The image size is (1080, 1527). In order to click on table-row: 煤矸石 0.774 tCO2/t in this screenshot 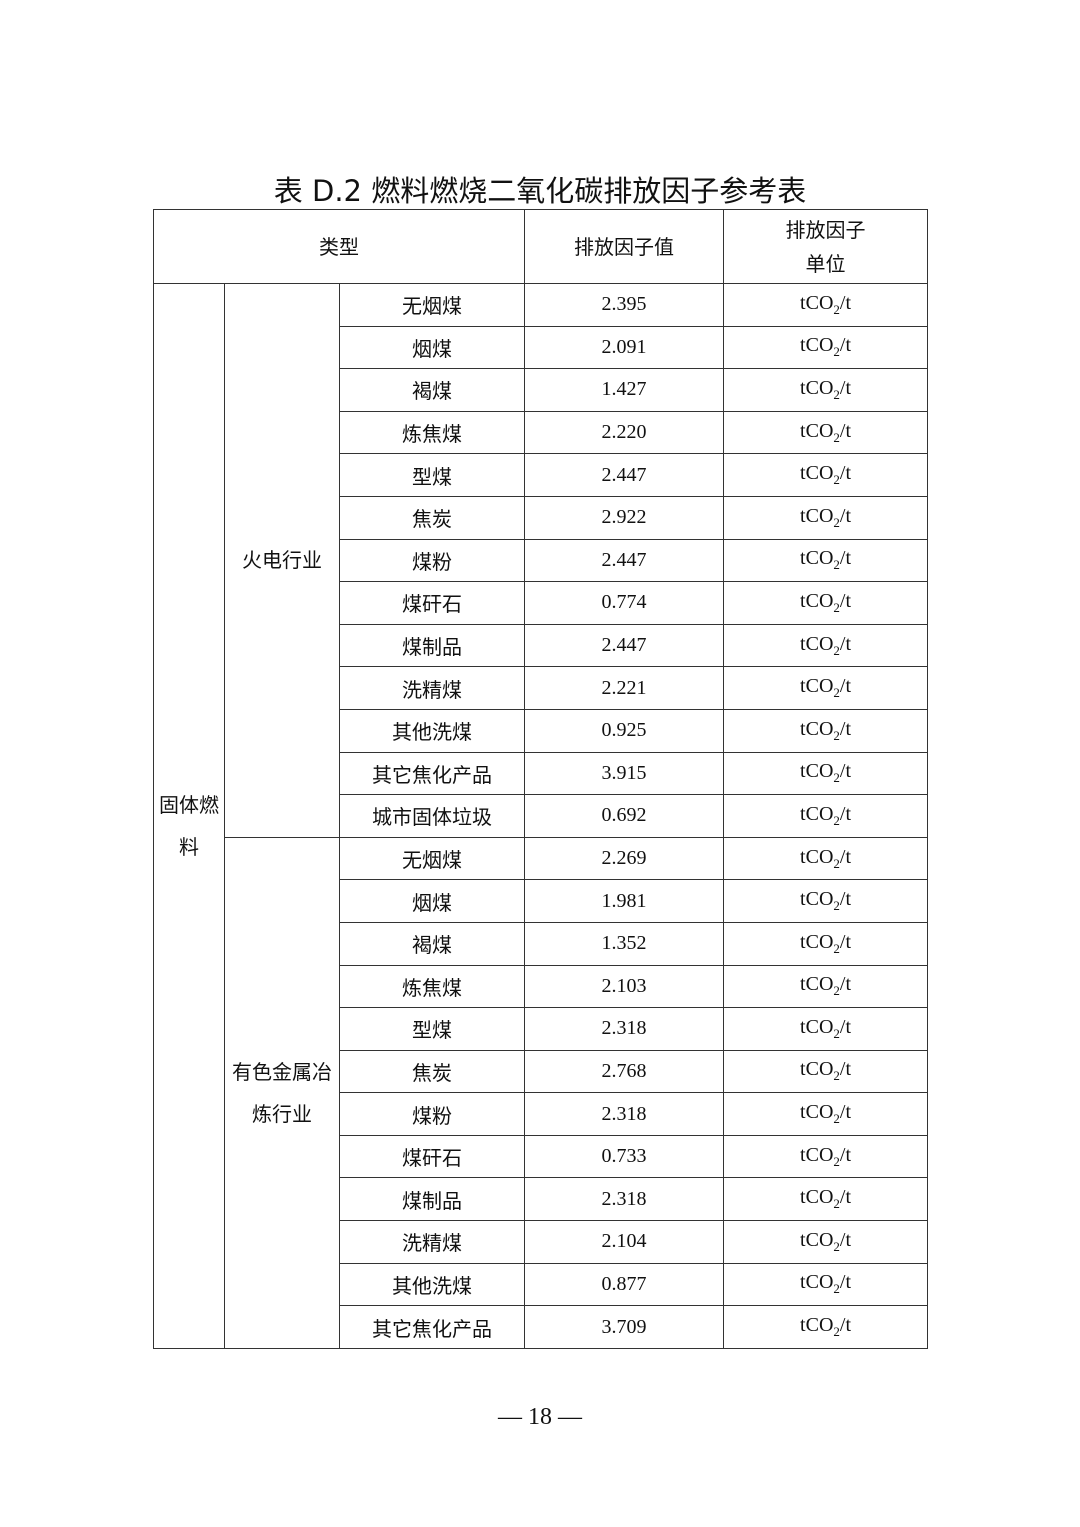, I will do `click(541, 603)`.